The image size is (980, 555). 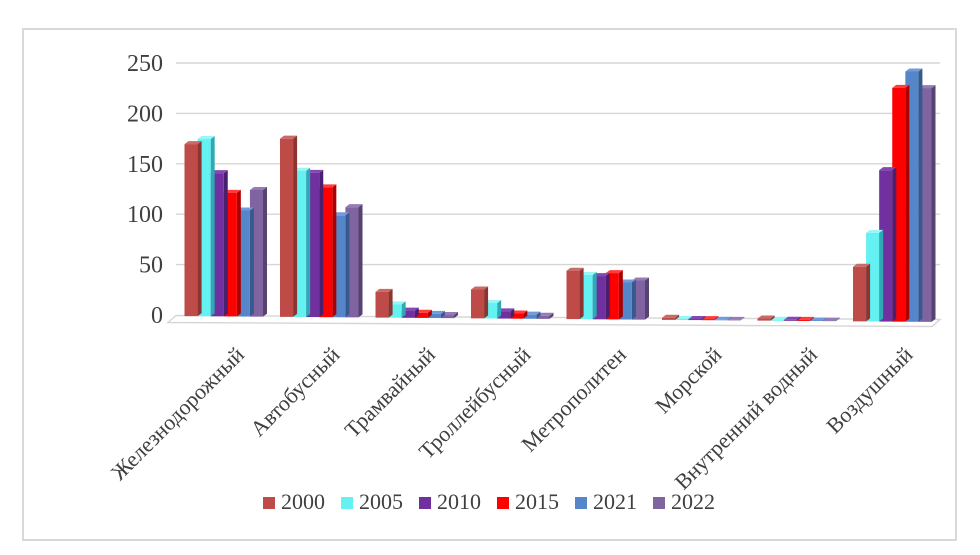 I want to click on bar-top-2010-Железнодорожный, so click(x=219, y=172).